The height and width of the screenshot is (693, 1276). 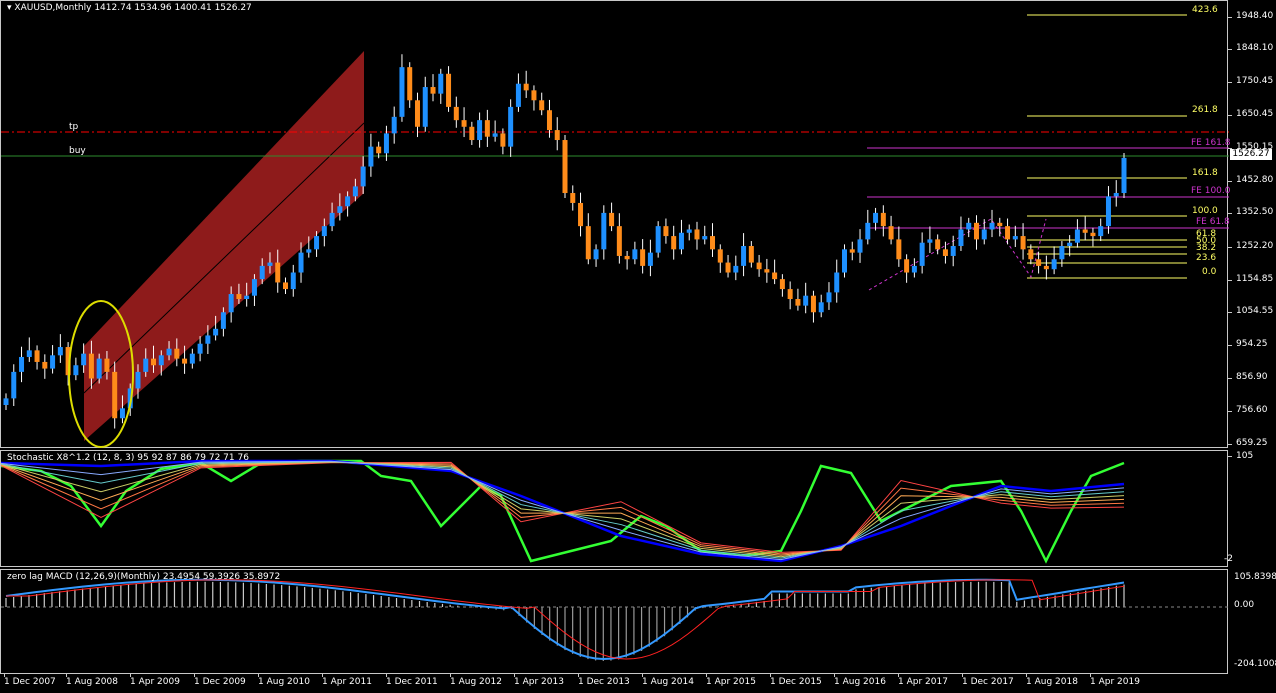 I want to click on buy-line-label: buy, so click(x=77, y=151).